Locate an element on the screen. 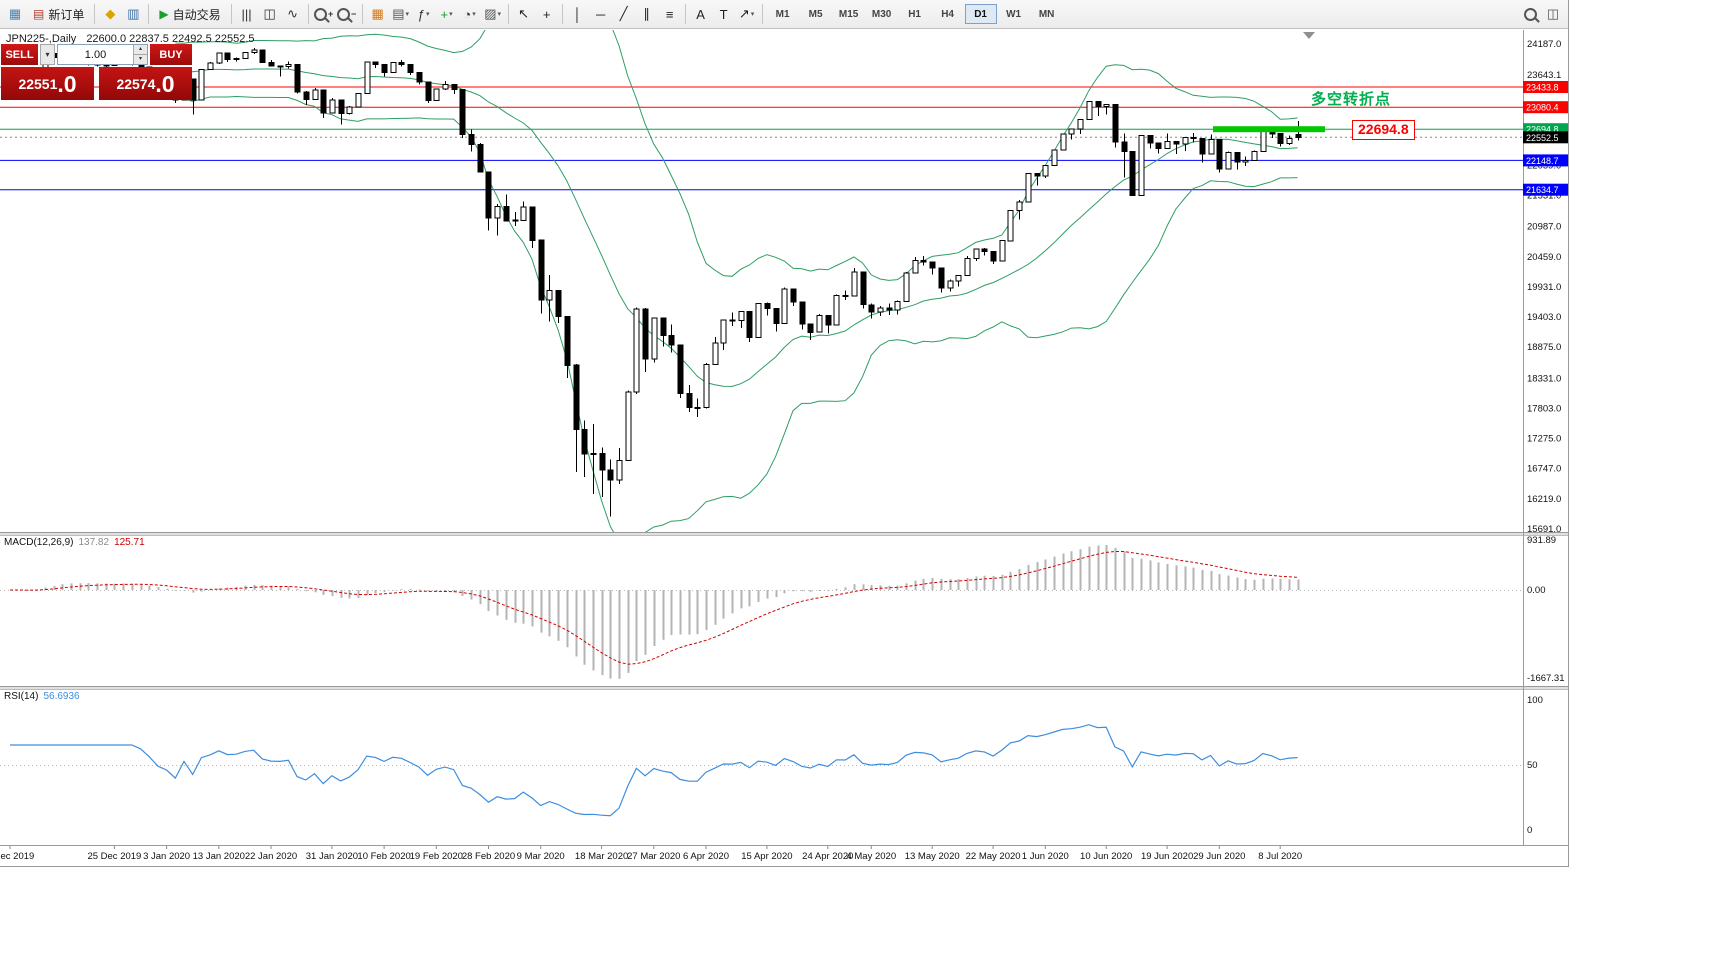  svg-text: 13 May 2020 is located at coordinates (932, 856).